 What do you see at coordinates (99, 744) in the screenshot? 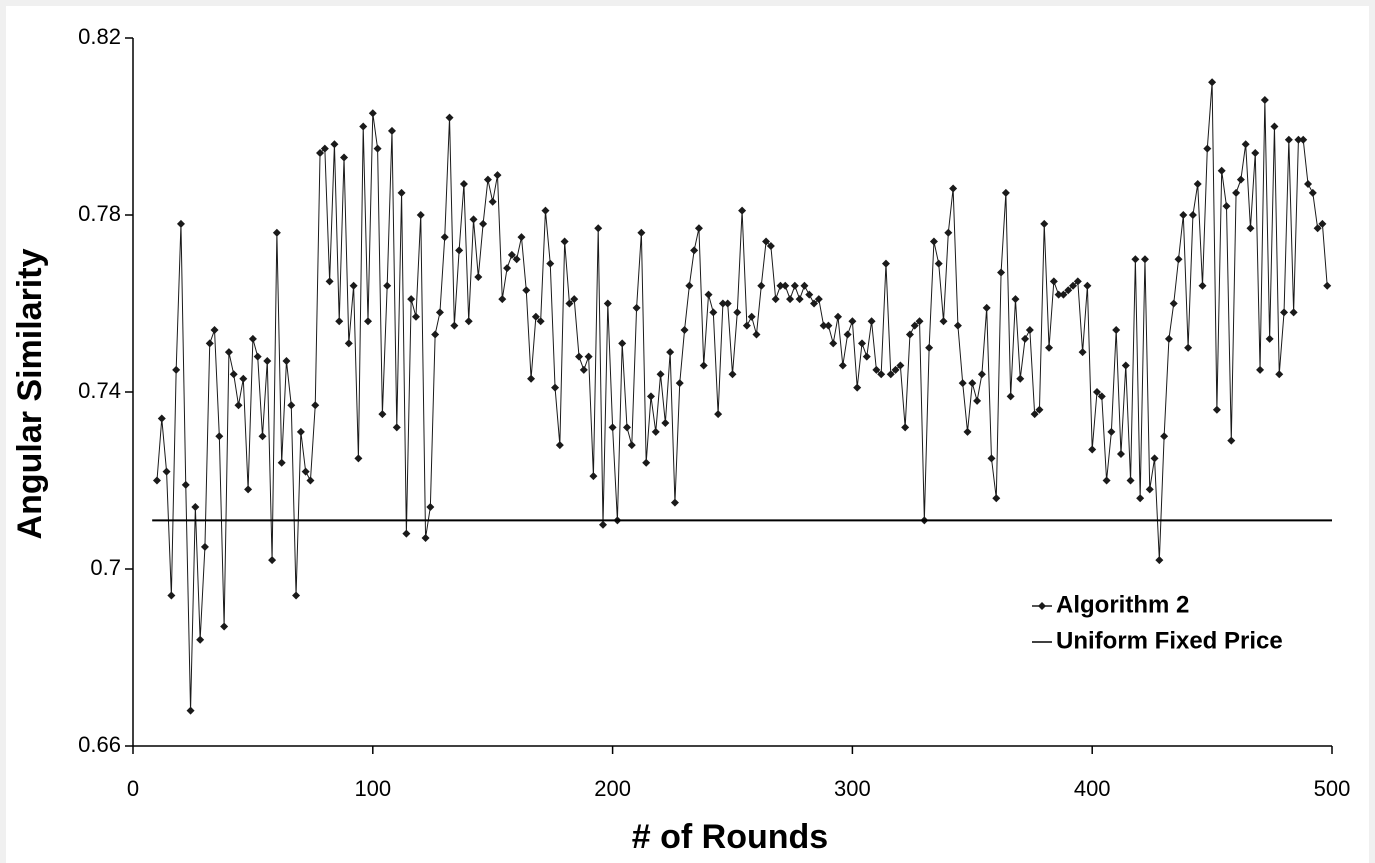
I see `y-tick-label: 0.66` at bounding box center [99, 744].